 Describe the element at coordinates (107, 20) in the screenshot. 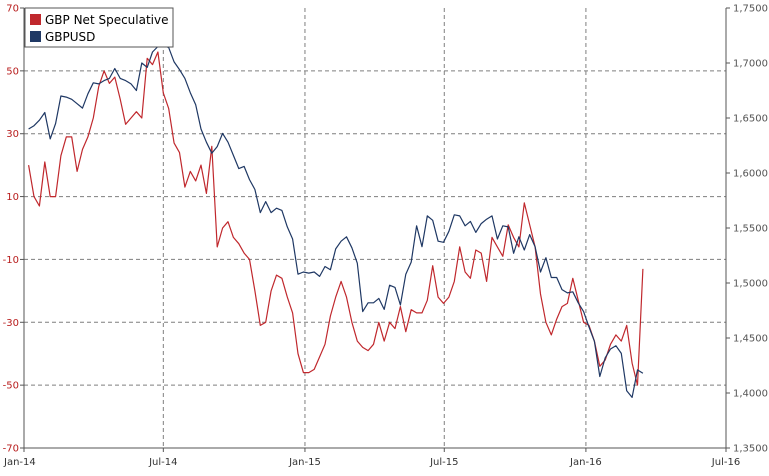

I see `legend-label-gbp-net-speculative: GBP Net Speculative` at that location.